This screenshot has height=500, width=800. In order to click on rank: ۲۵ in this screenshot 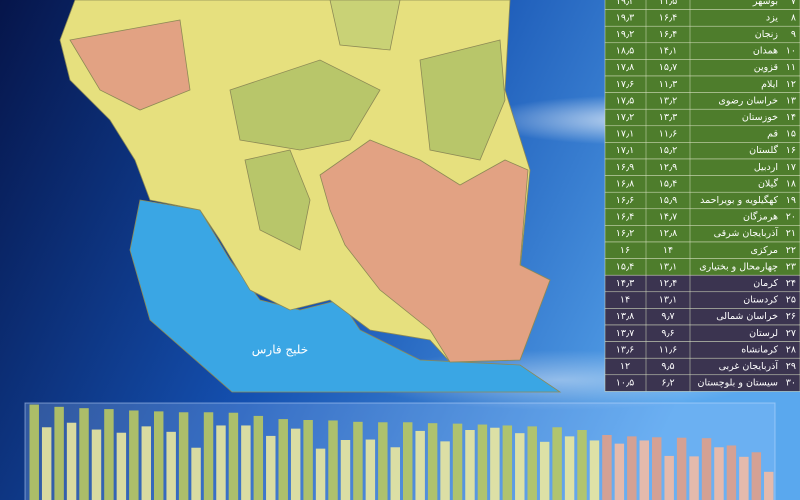, I will do `click(791, 300)`.